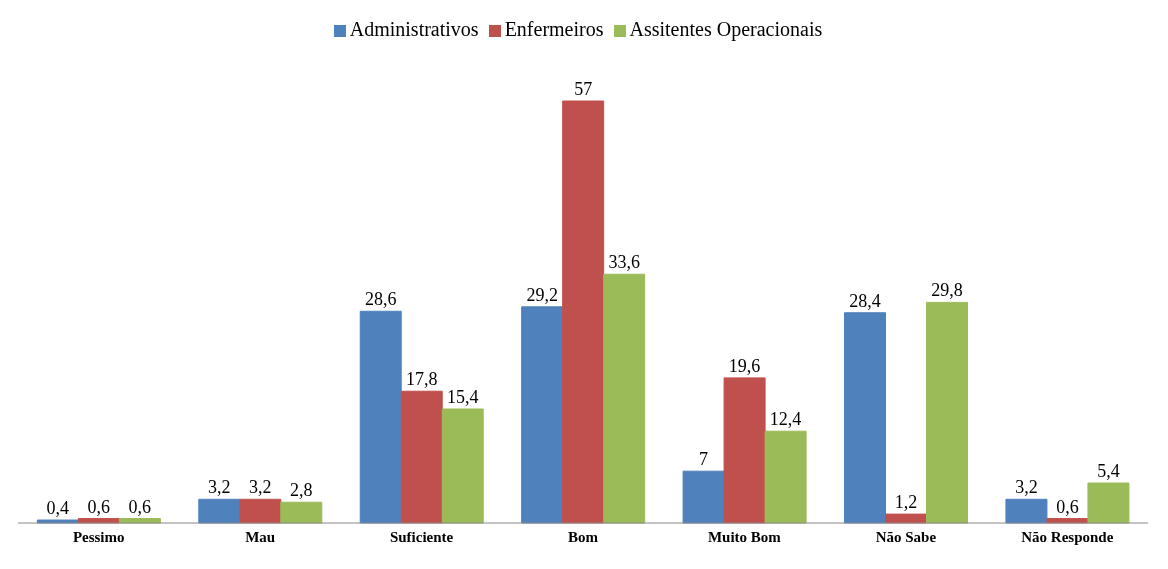  Describe the element at coordinates (98, 536) in the screenshot. I see `x-tick-label: Pessimo` at that location.